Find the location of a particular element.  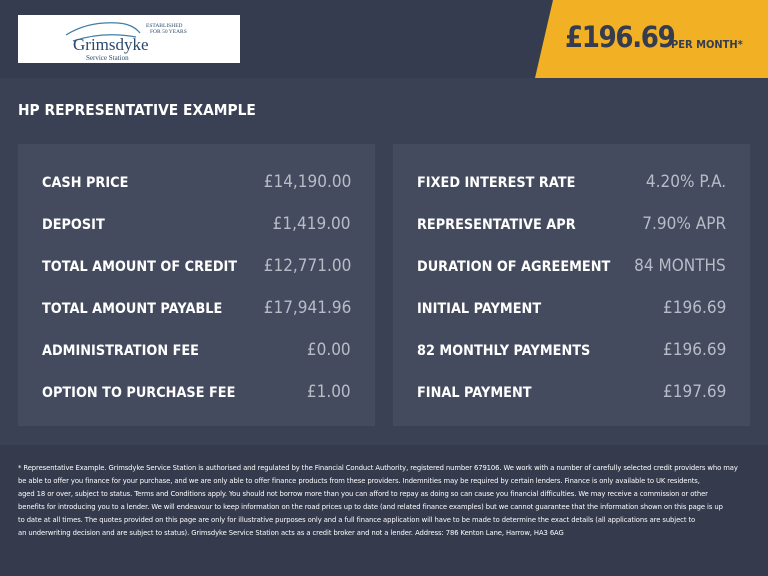

svg-text: FOR 50 YEARS is located at coordinates (168, 32).